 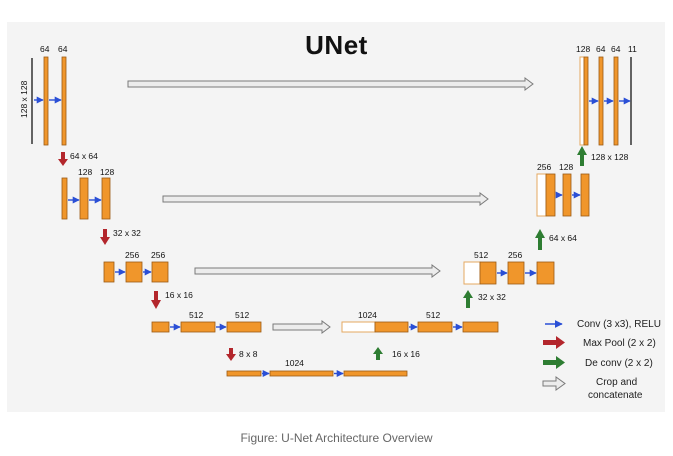 I want to click on legend-maxpool-icon, so click(x=554, y=342).